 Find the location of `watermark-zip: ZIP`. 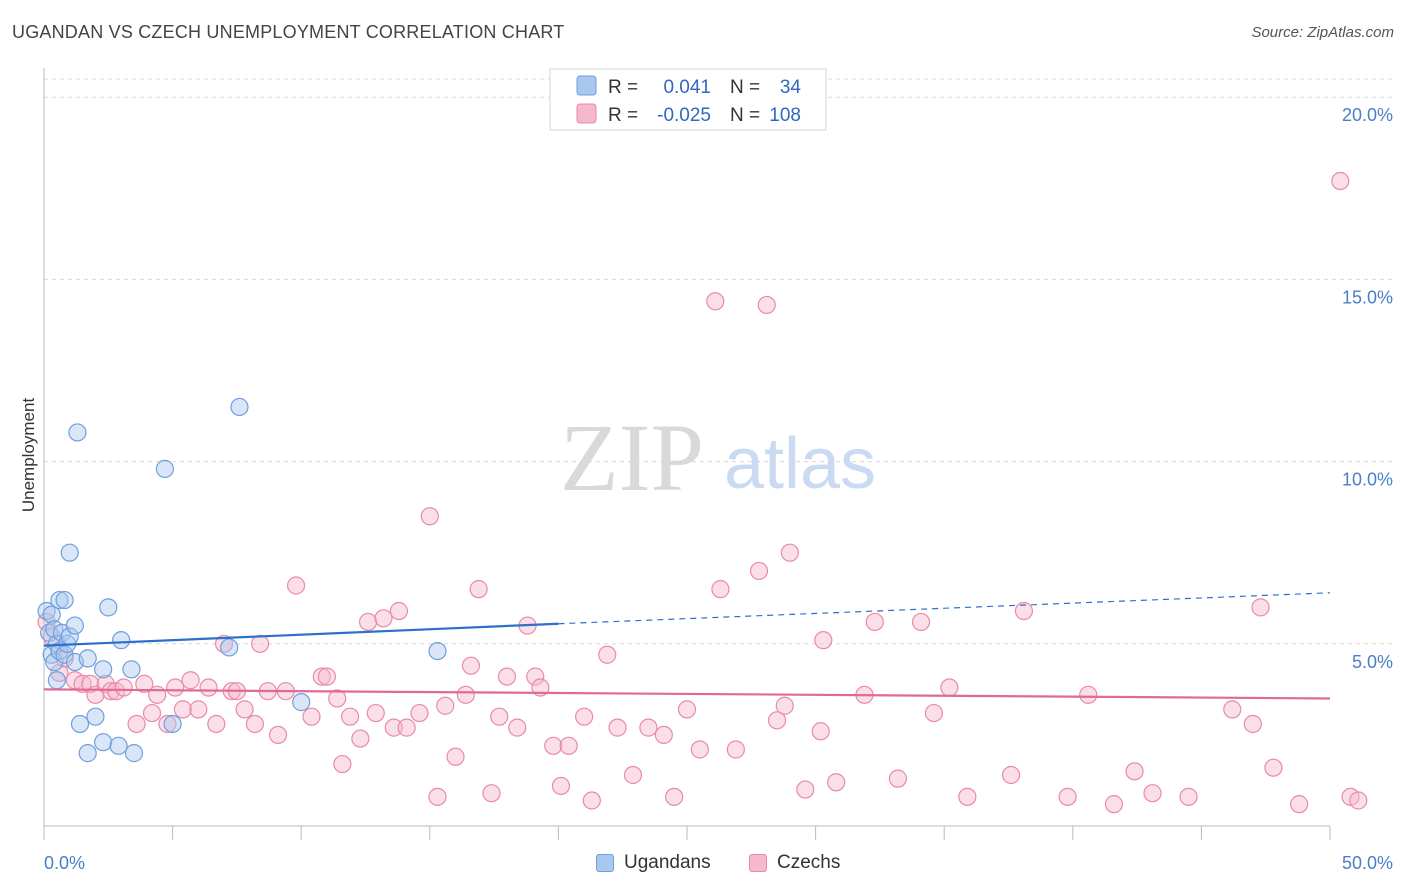

watermark-zip: ZIP is located at coordinates (632, 457).